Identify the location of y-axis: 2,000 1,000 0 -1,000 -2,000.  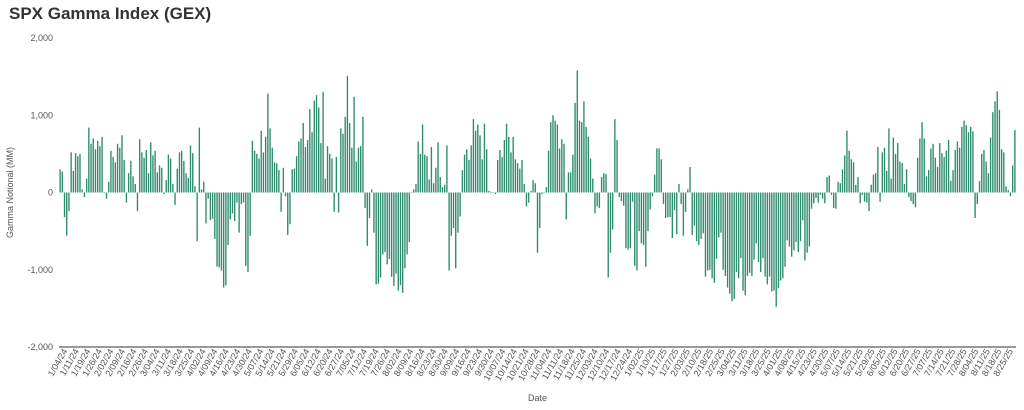
(40, 192).